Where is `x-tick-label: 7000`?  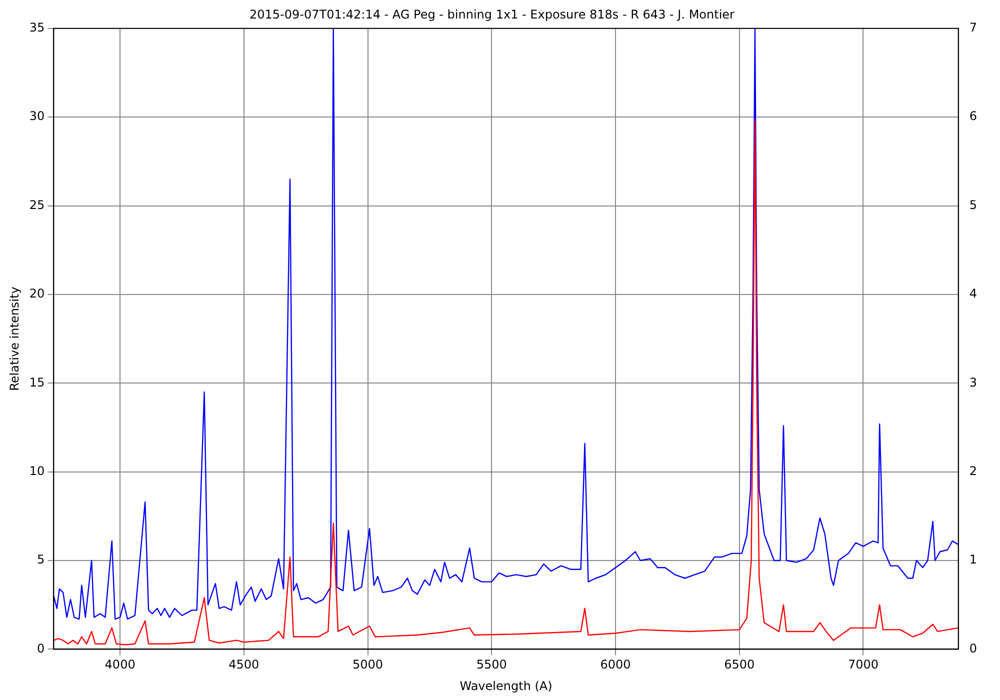 x-tick-label: 7000 is located at coordinates (863, 665).